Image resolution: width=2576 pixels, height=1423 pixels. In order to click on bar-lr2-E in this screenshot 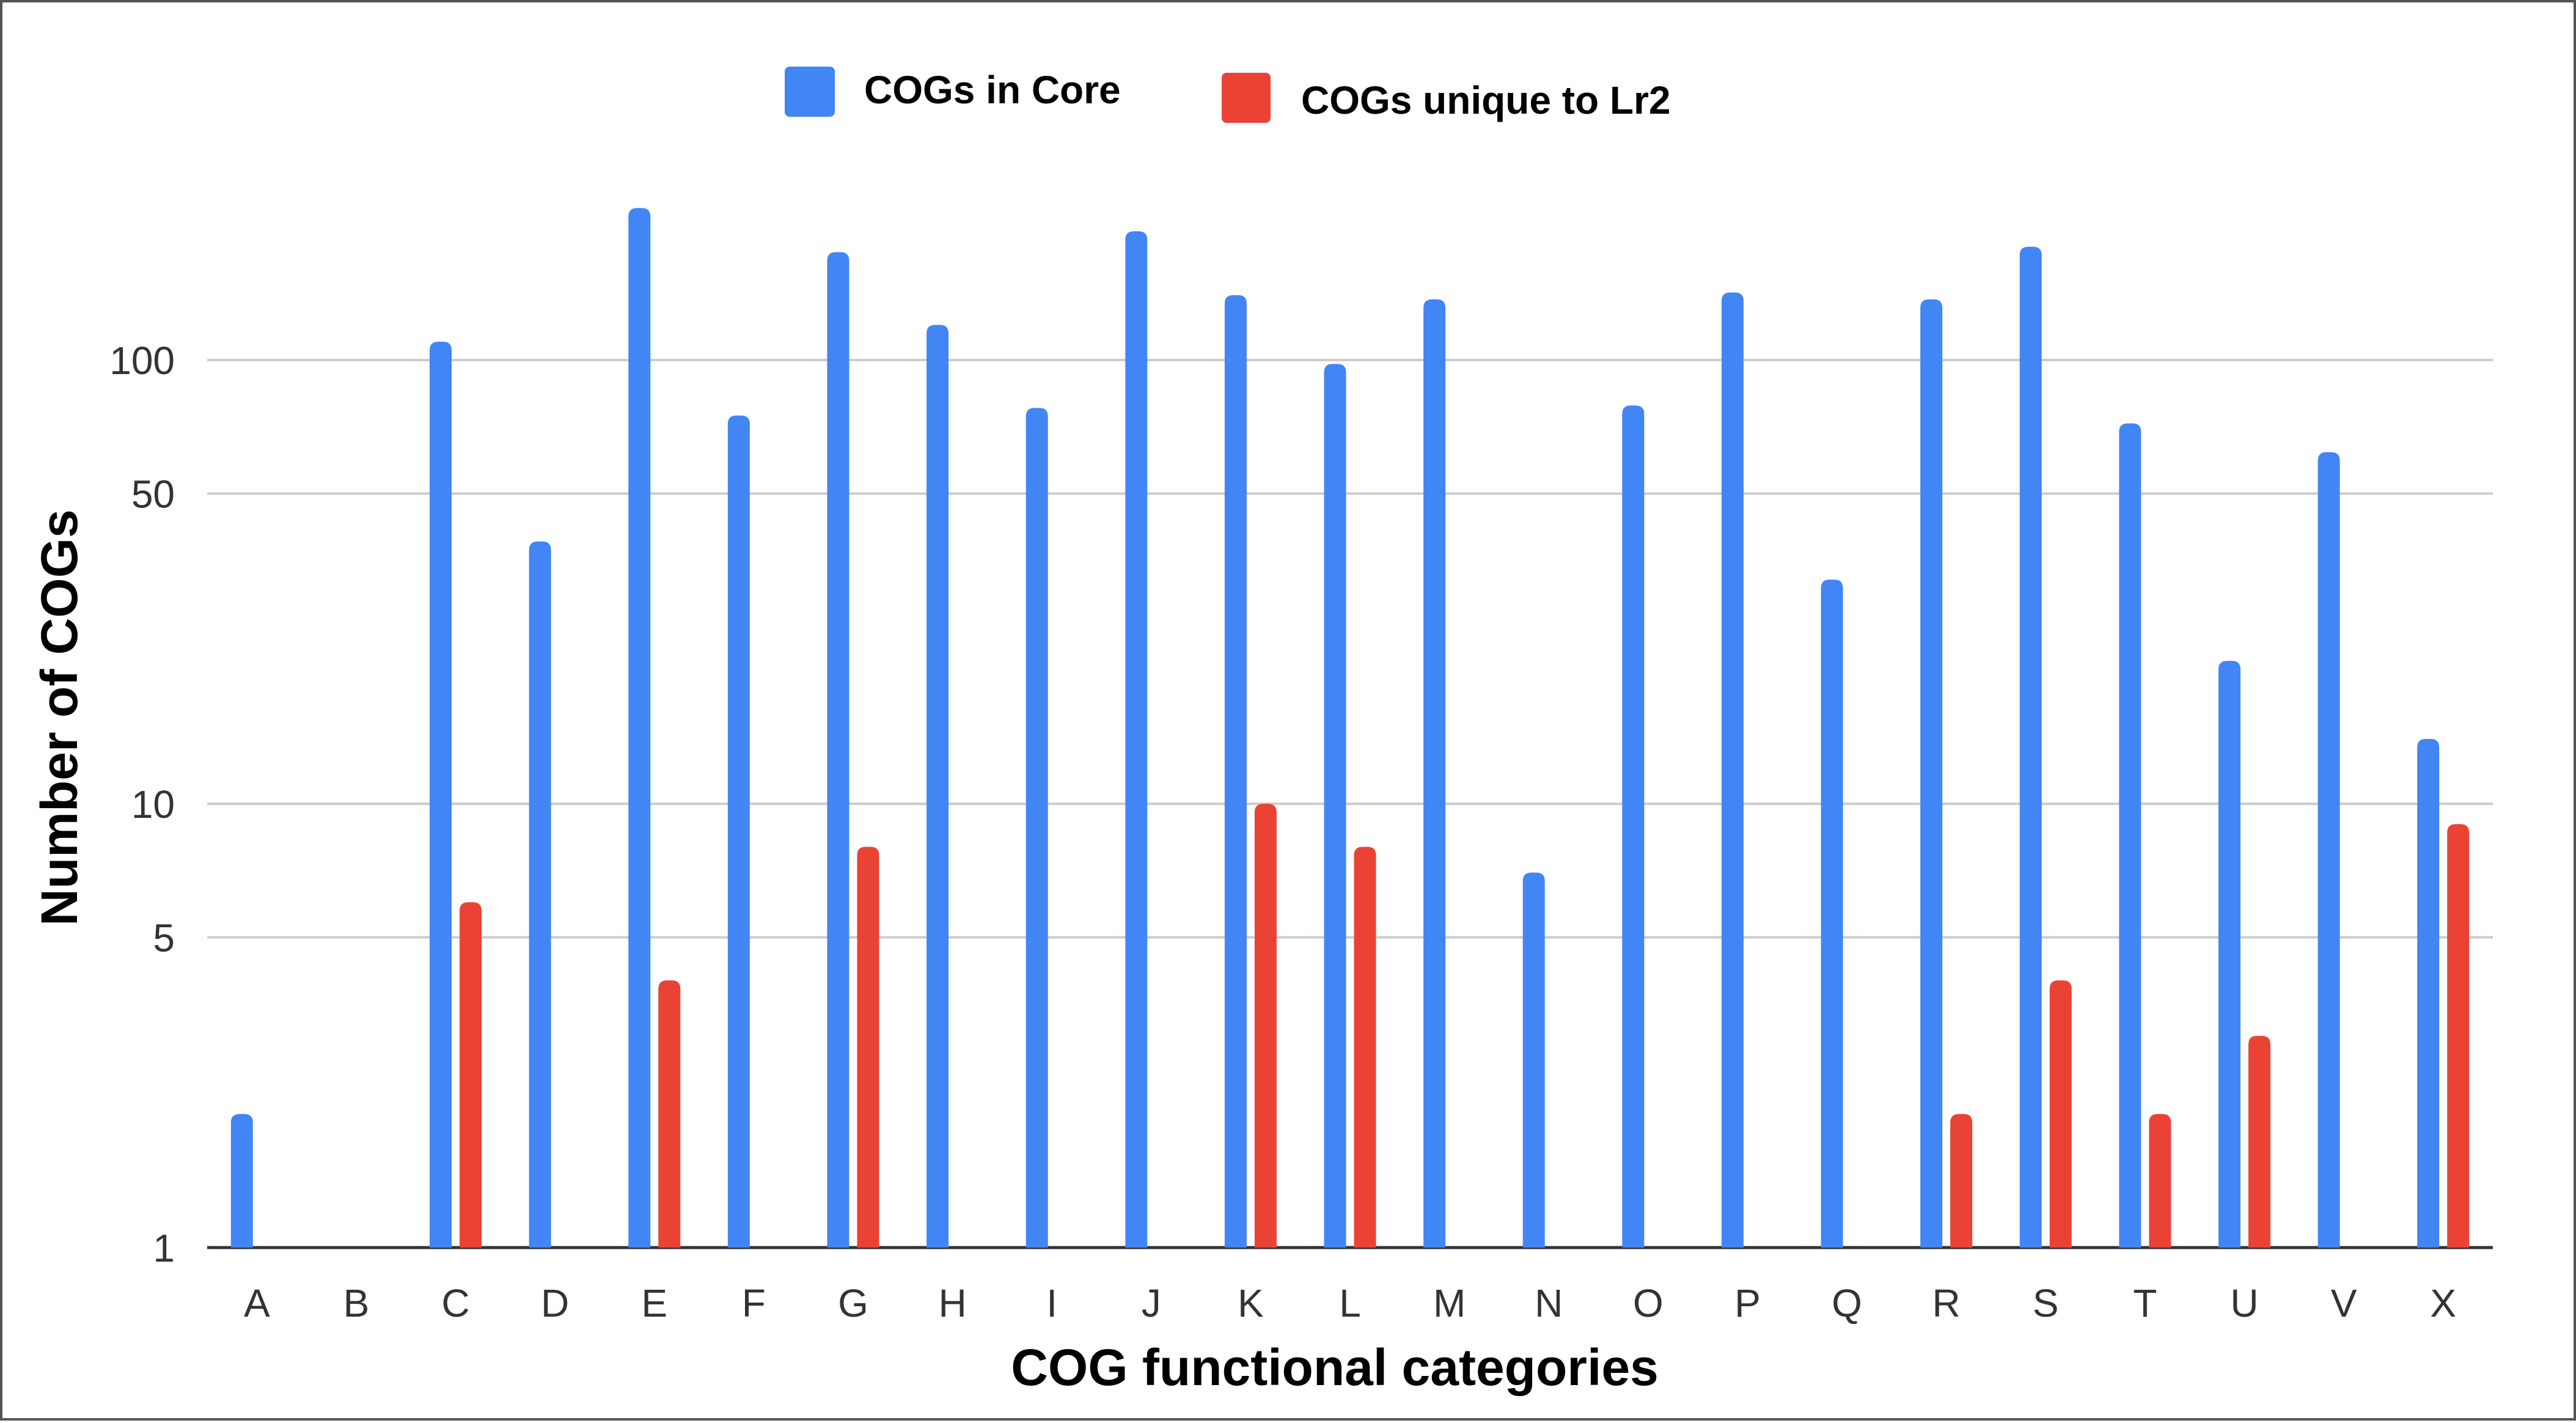, I will do `click(669, 1114)`.